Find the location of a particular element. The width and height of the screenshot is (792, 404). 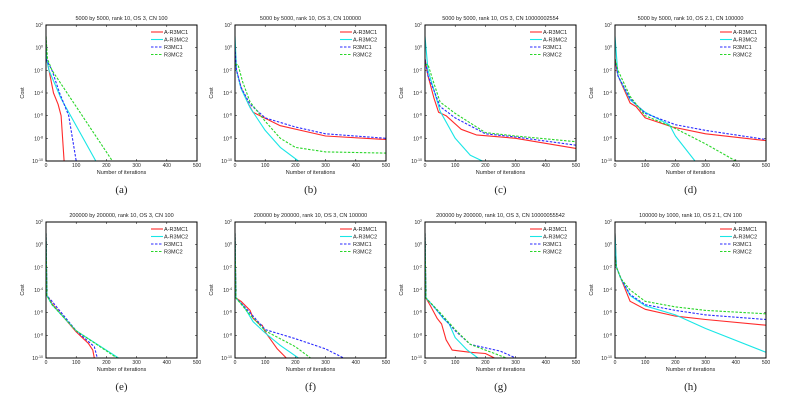

subfigure-caption: (g) is located at coordinates (500, 387).